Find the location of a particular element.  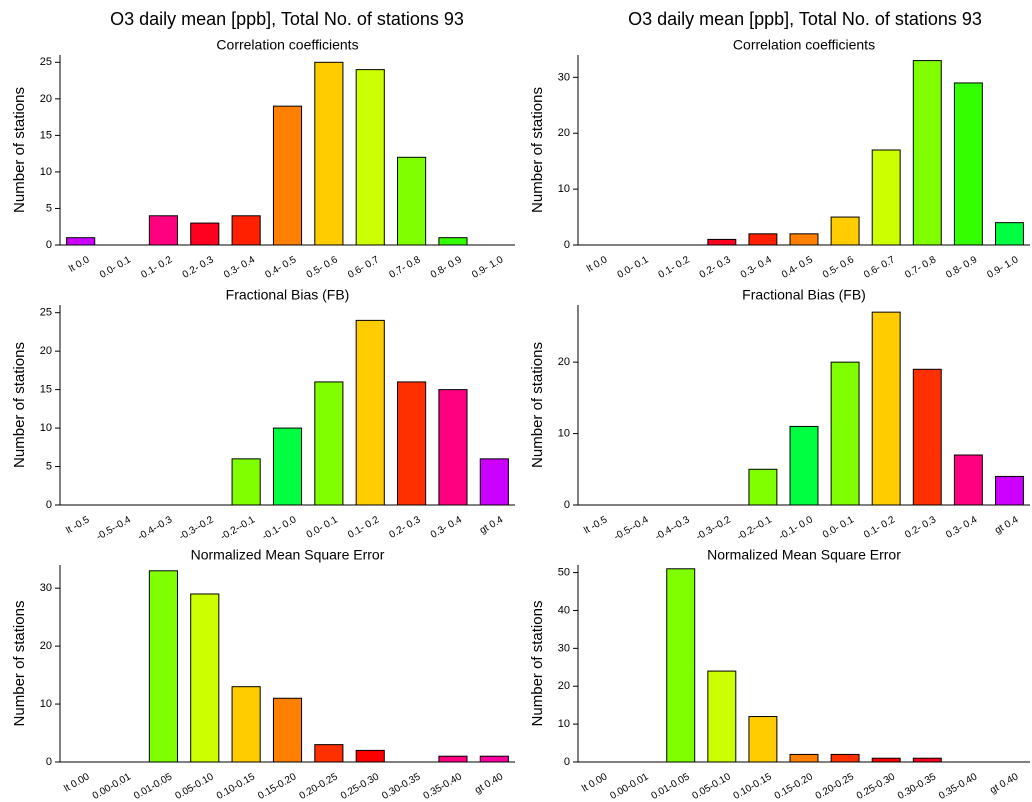

x-tick-label: 0.15-0.20 is located at coordinates (794, 786).